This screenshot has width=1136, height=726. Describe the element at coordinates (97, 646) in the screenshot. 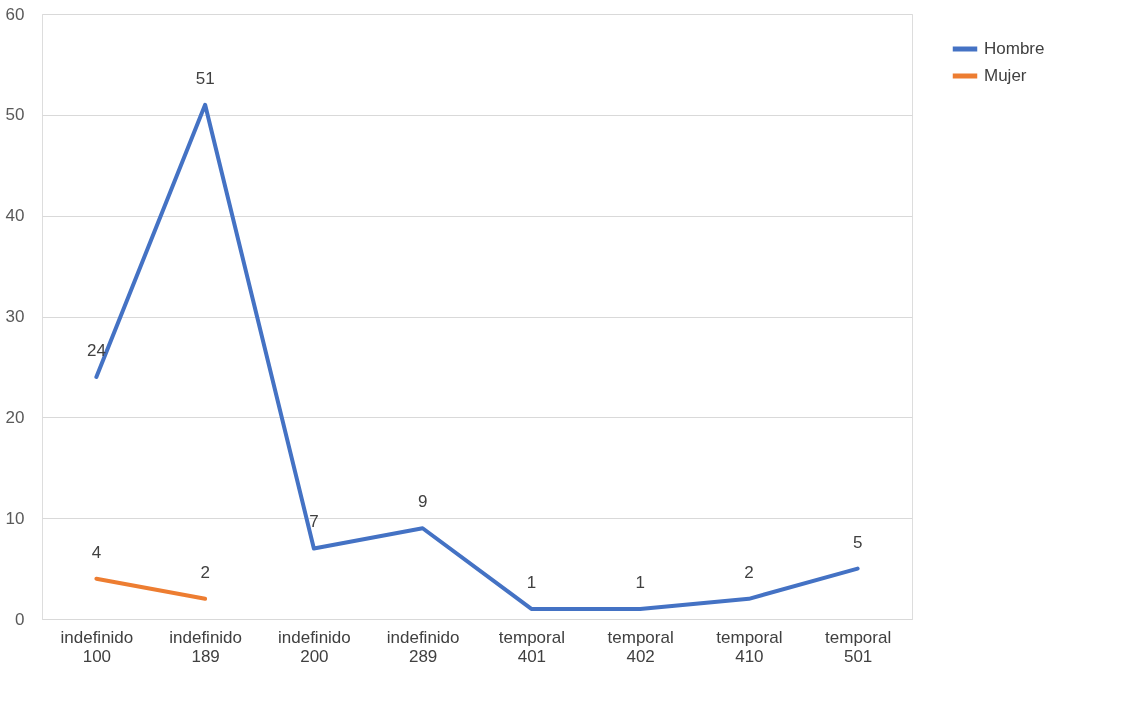

I see `x-tick-label: indefinido 100` at that location.